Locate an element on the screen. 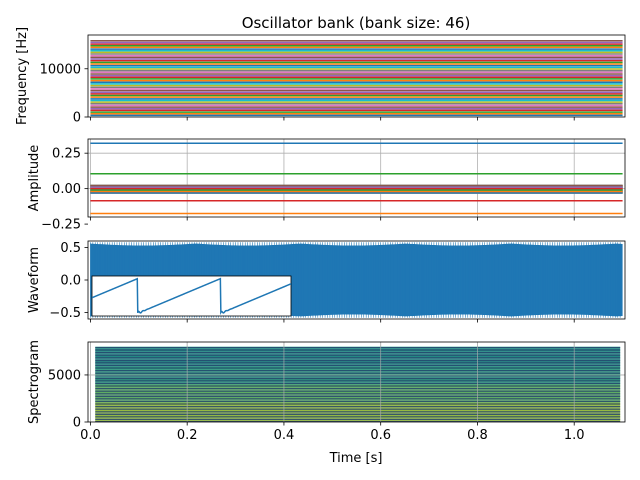 The image size is (640, 480). chart-title: Oscillator bank (bank size: 46) is located at coordinates (356, 23).